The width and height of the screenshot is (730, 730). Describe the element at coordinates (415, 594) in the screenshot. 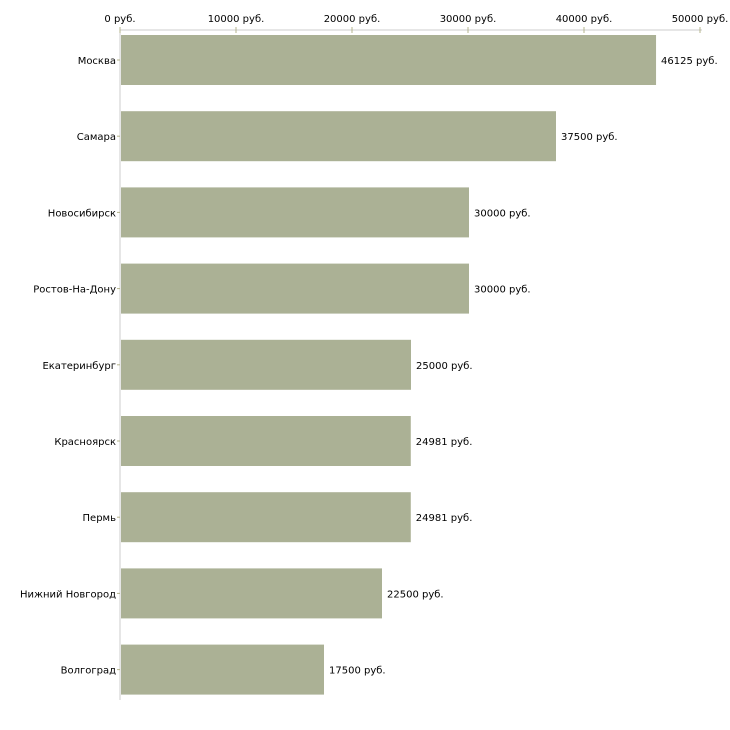

I see `data-label: 22500 руб.` at that location.